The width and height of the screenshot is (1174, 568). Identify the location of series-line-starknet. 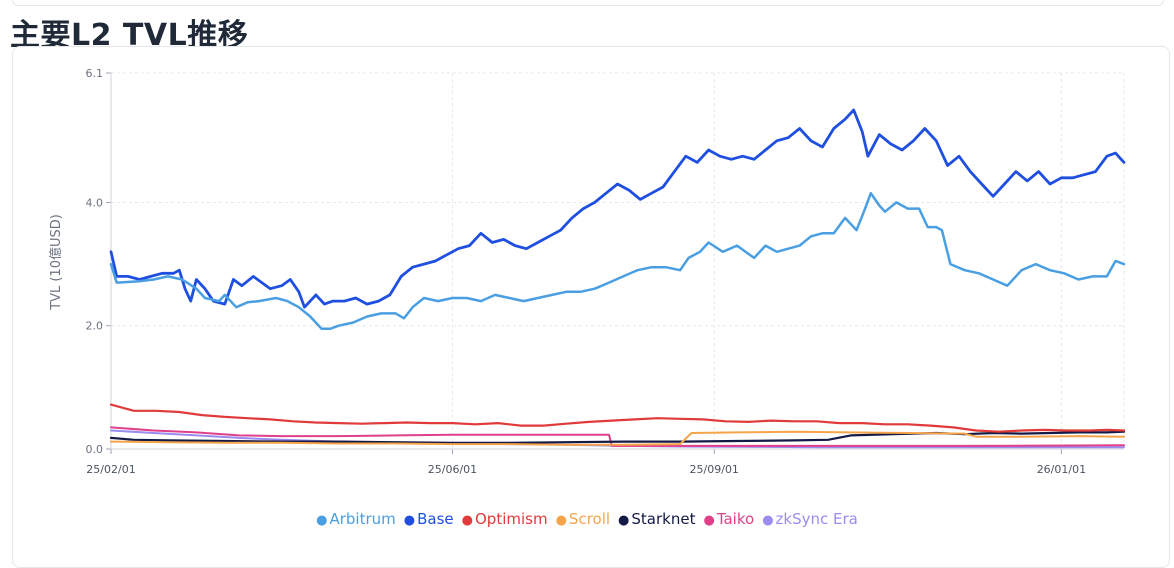
(617, 437).